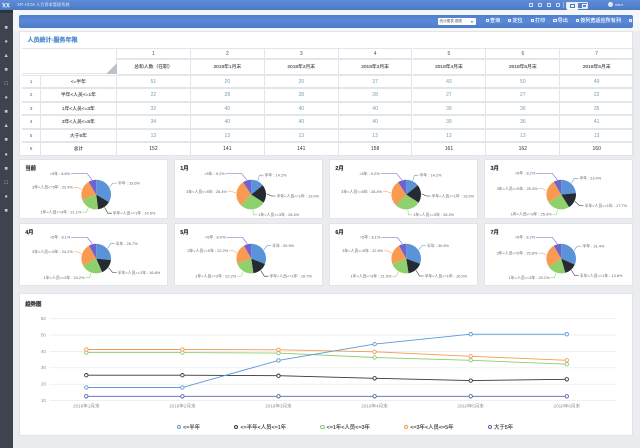  I want to click on svg-text: 1年<人员<=3年 : 22.2%, so click(215, 275).